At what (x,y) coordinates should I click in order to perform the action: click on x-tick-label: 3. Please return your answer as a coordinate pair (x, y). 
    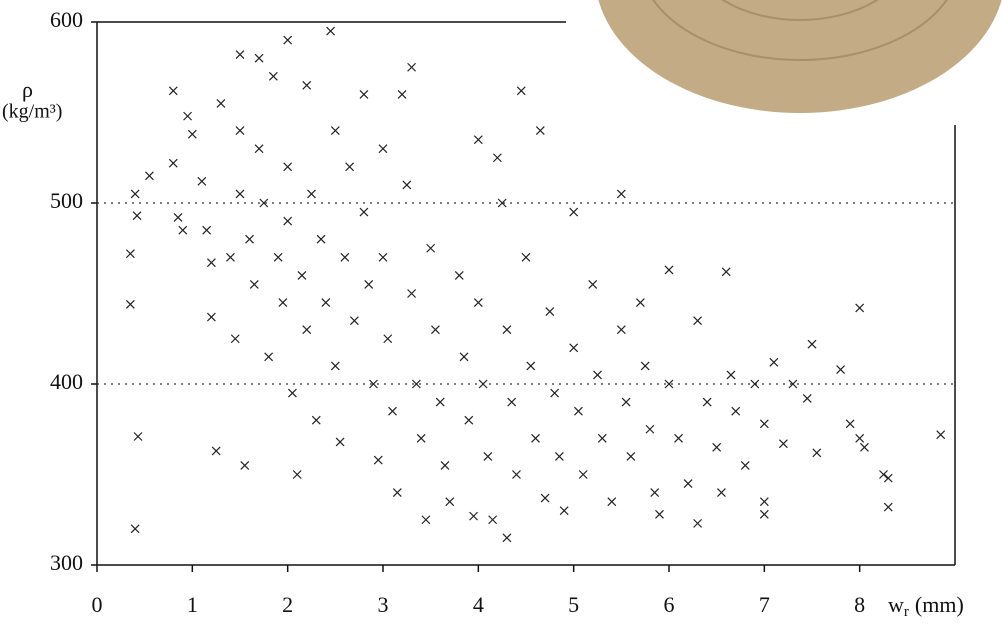
    Looking at the image, I should click on (383, 604).